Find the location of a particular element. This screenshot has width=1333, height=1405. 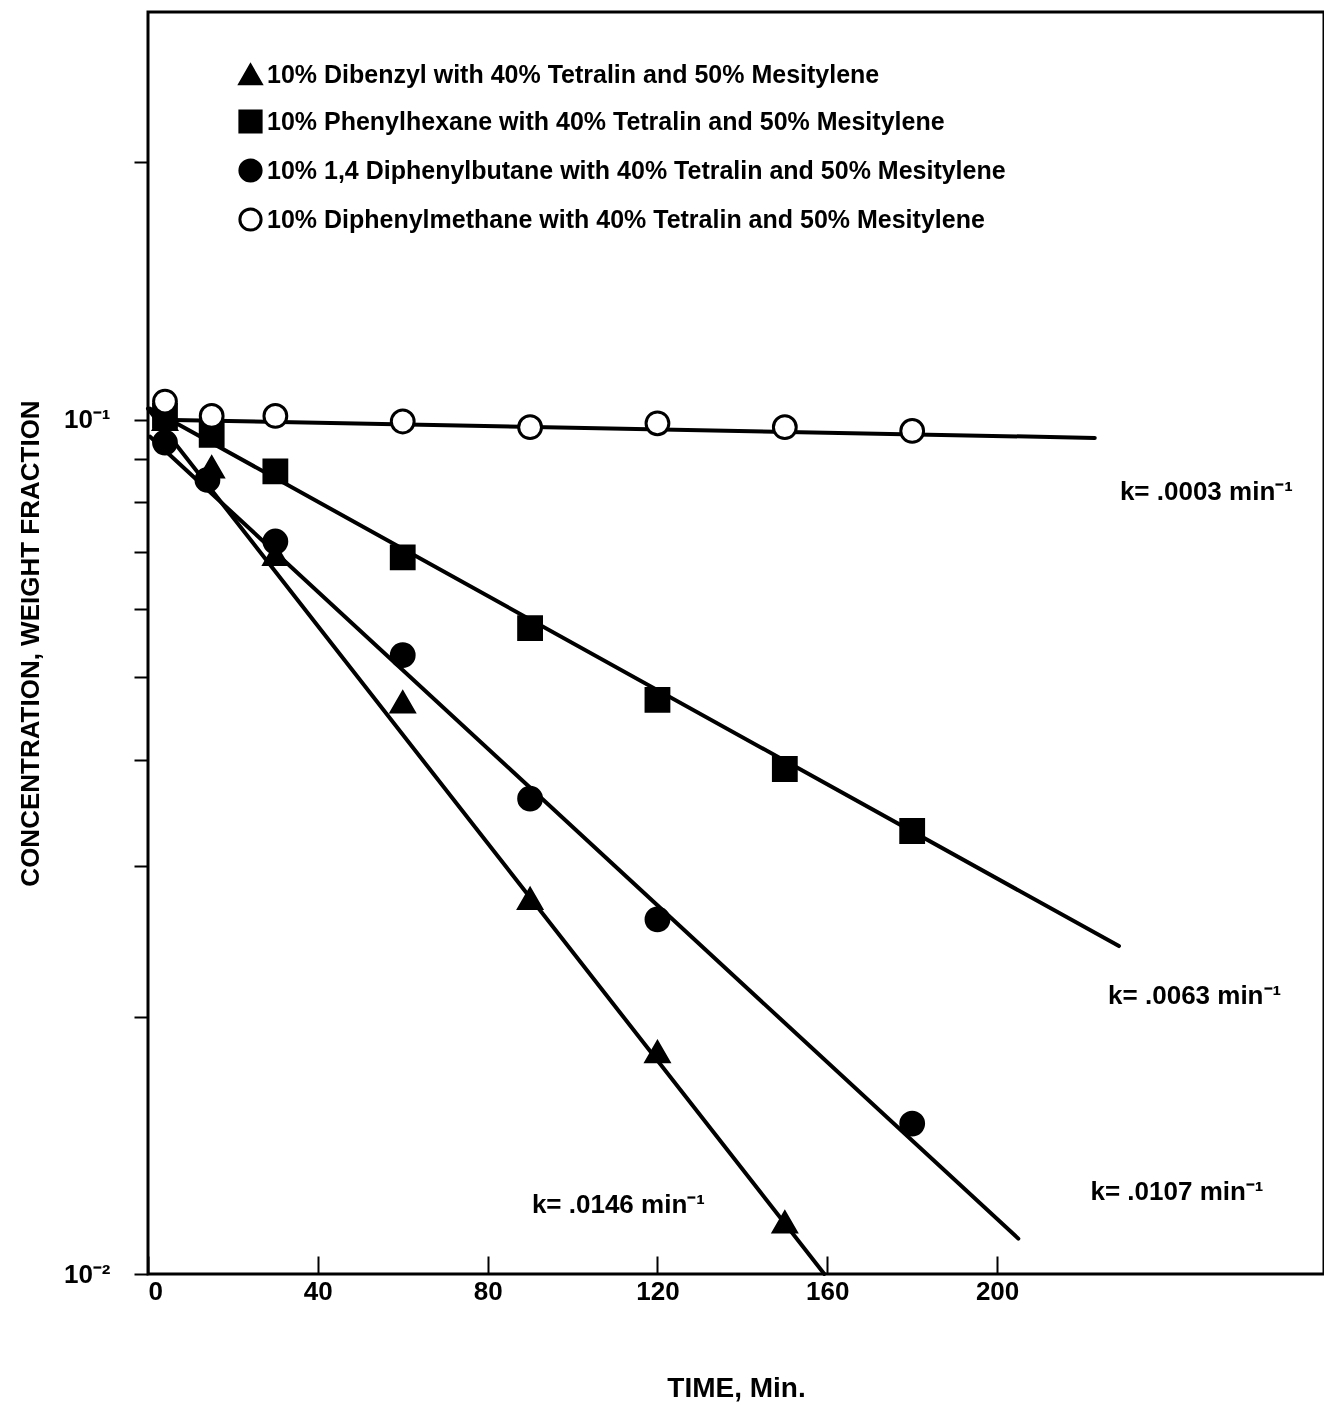

x-tick-label: 160 is located at coordinates (828, 1290).